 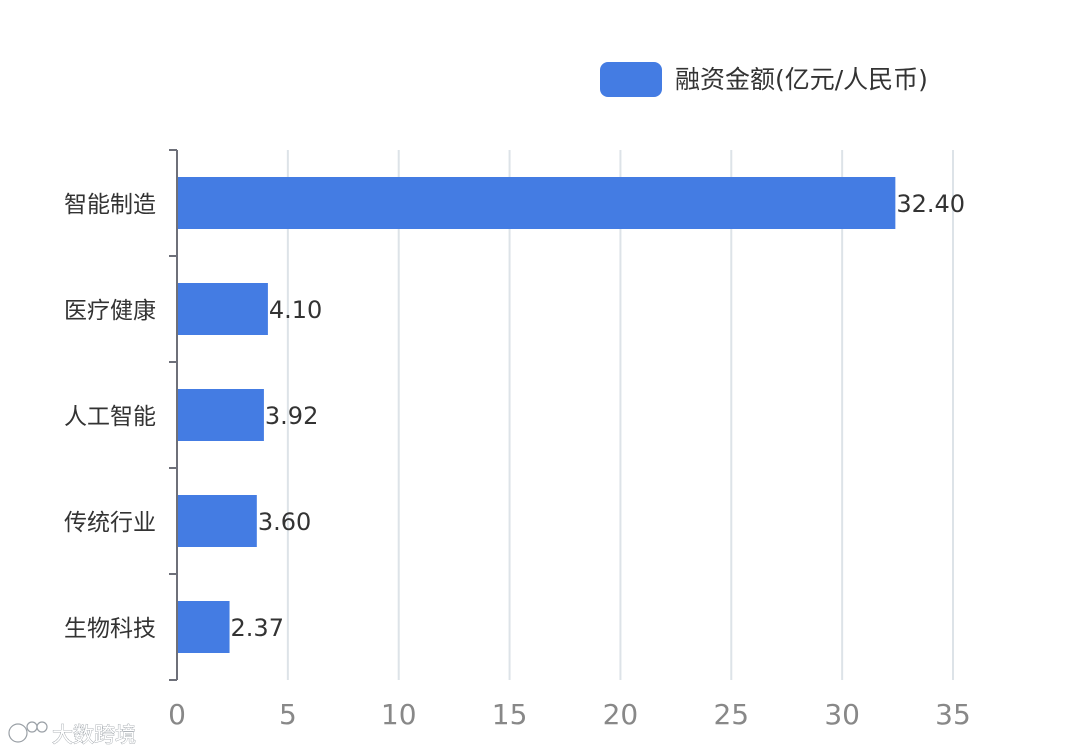 What do you see at coordinates (110, 417) in the screenshot?
I see `category-label: 人工智能` at bounding box center [110, 417].